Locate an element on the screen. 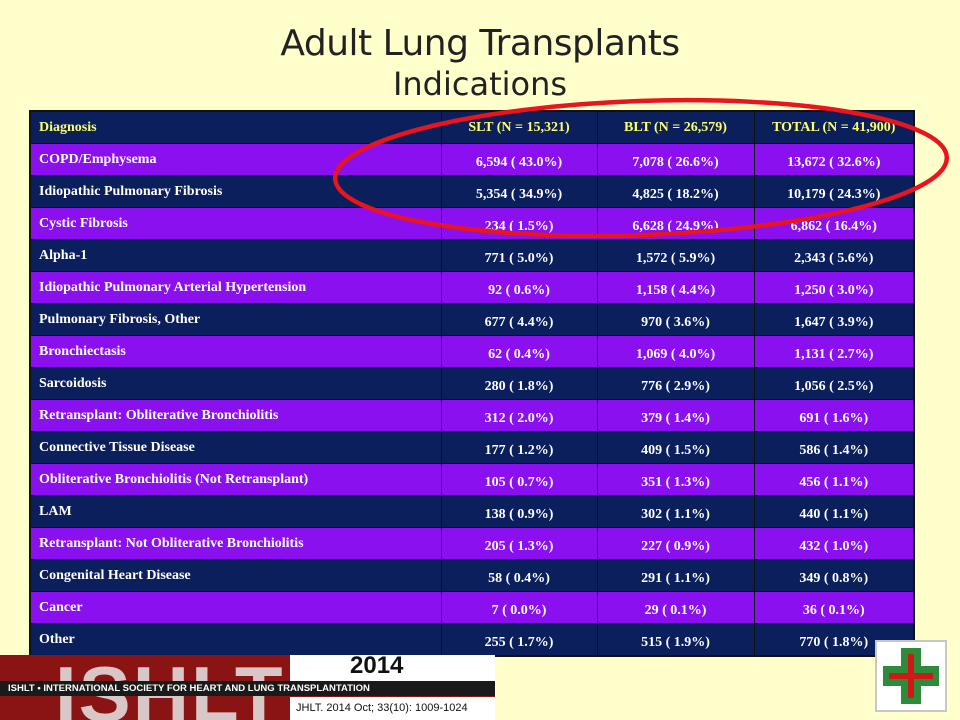 The image size is (960, 720). slt-cell-text: 234 ( 1.5%) is located at coordinates (519, 226).